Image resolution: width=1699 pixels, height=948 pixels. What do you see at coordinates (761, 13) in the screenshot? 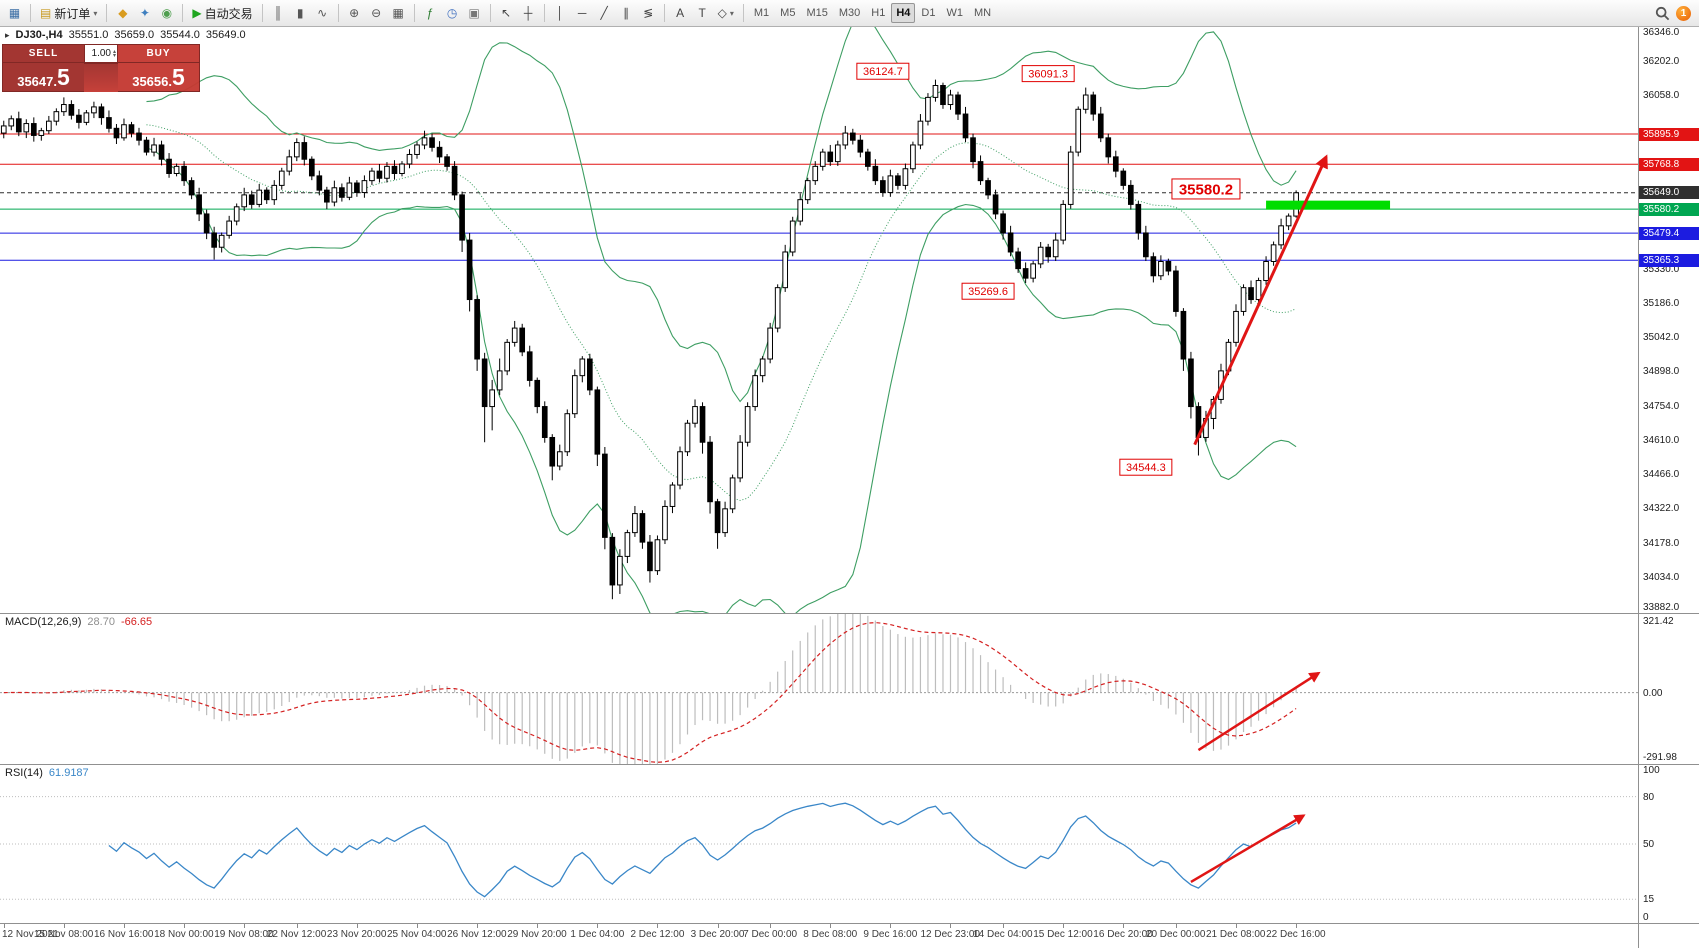
I see `timeframe-m1: M1` at bounding box center [761, 13].